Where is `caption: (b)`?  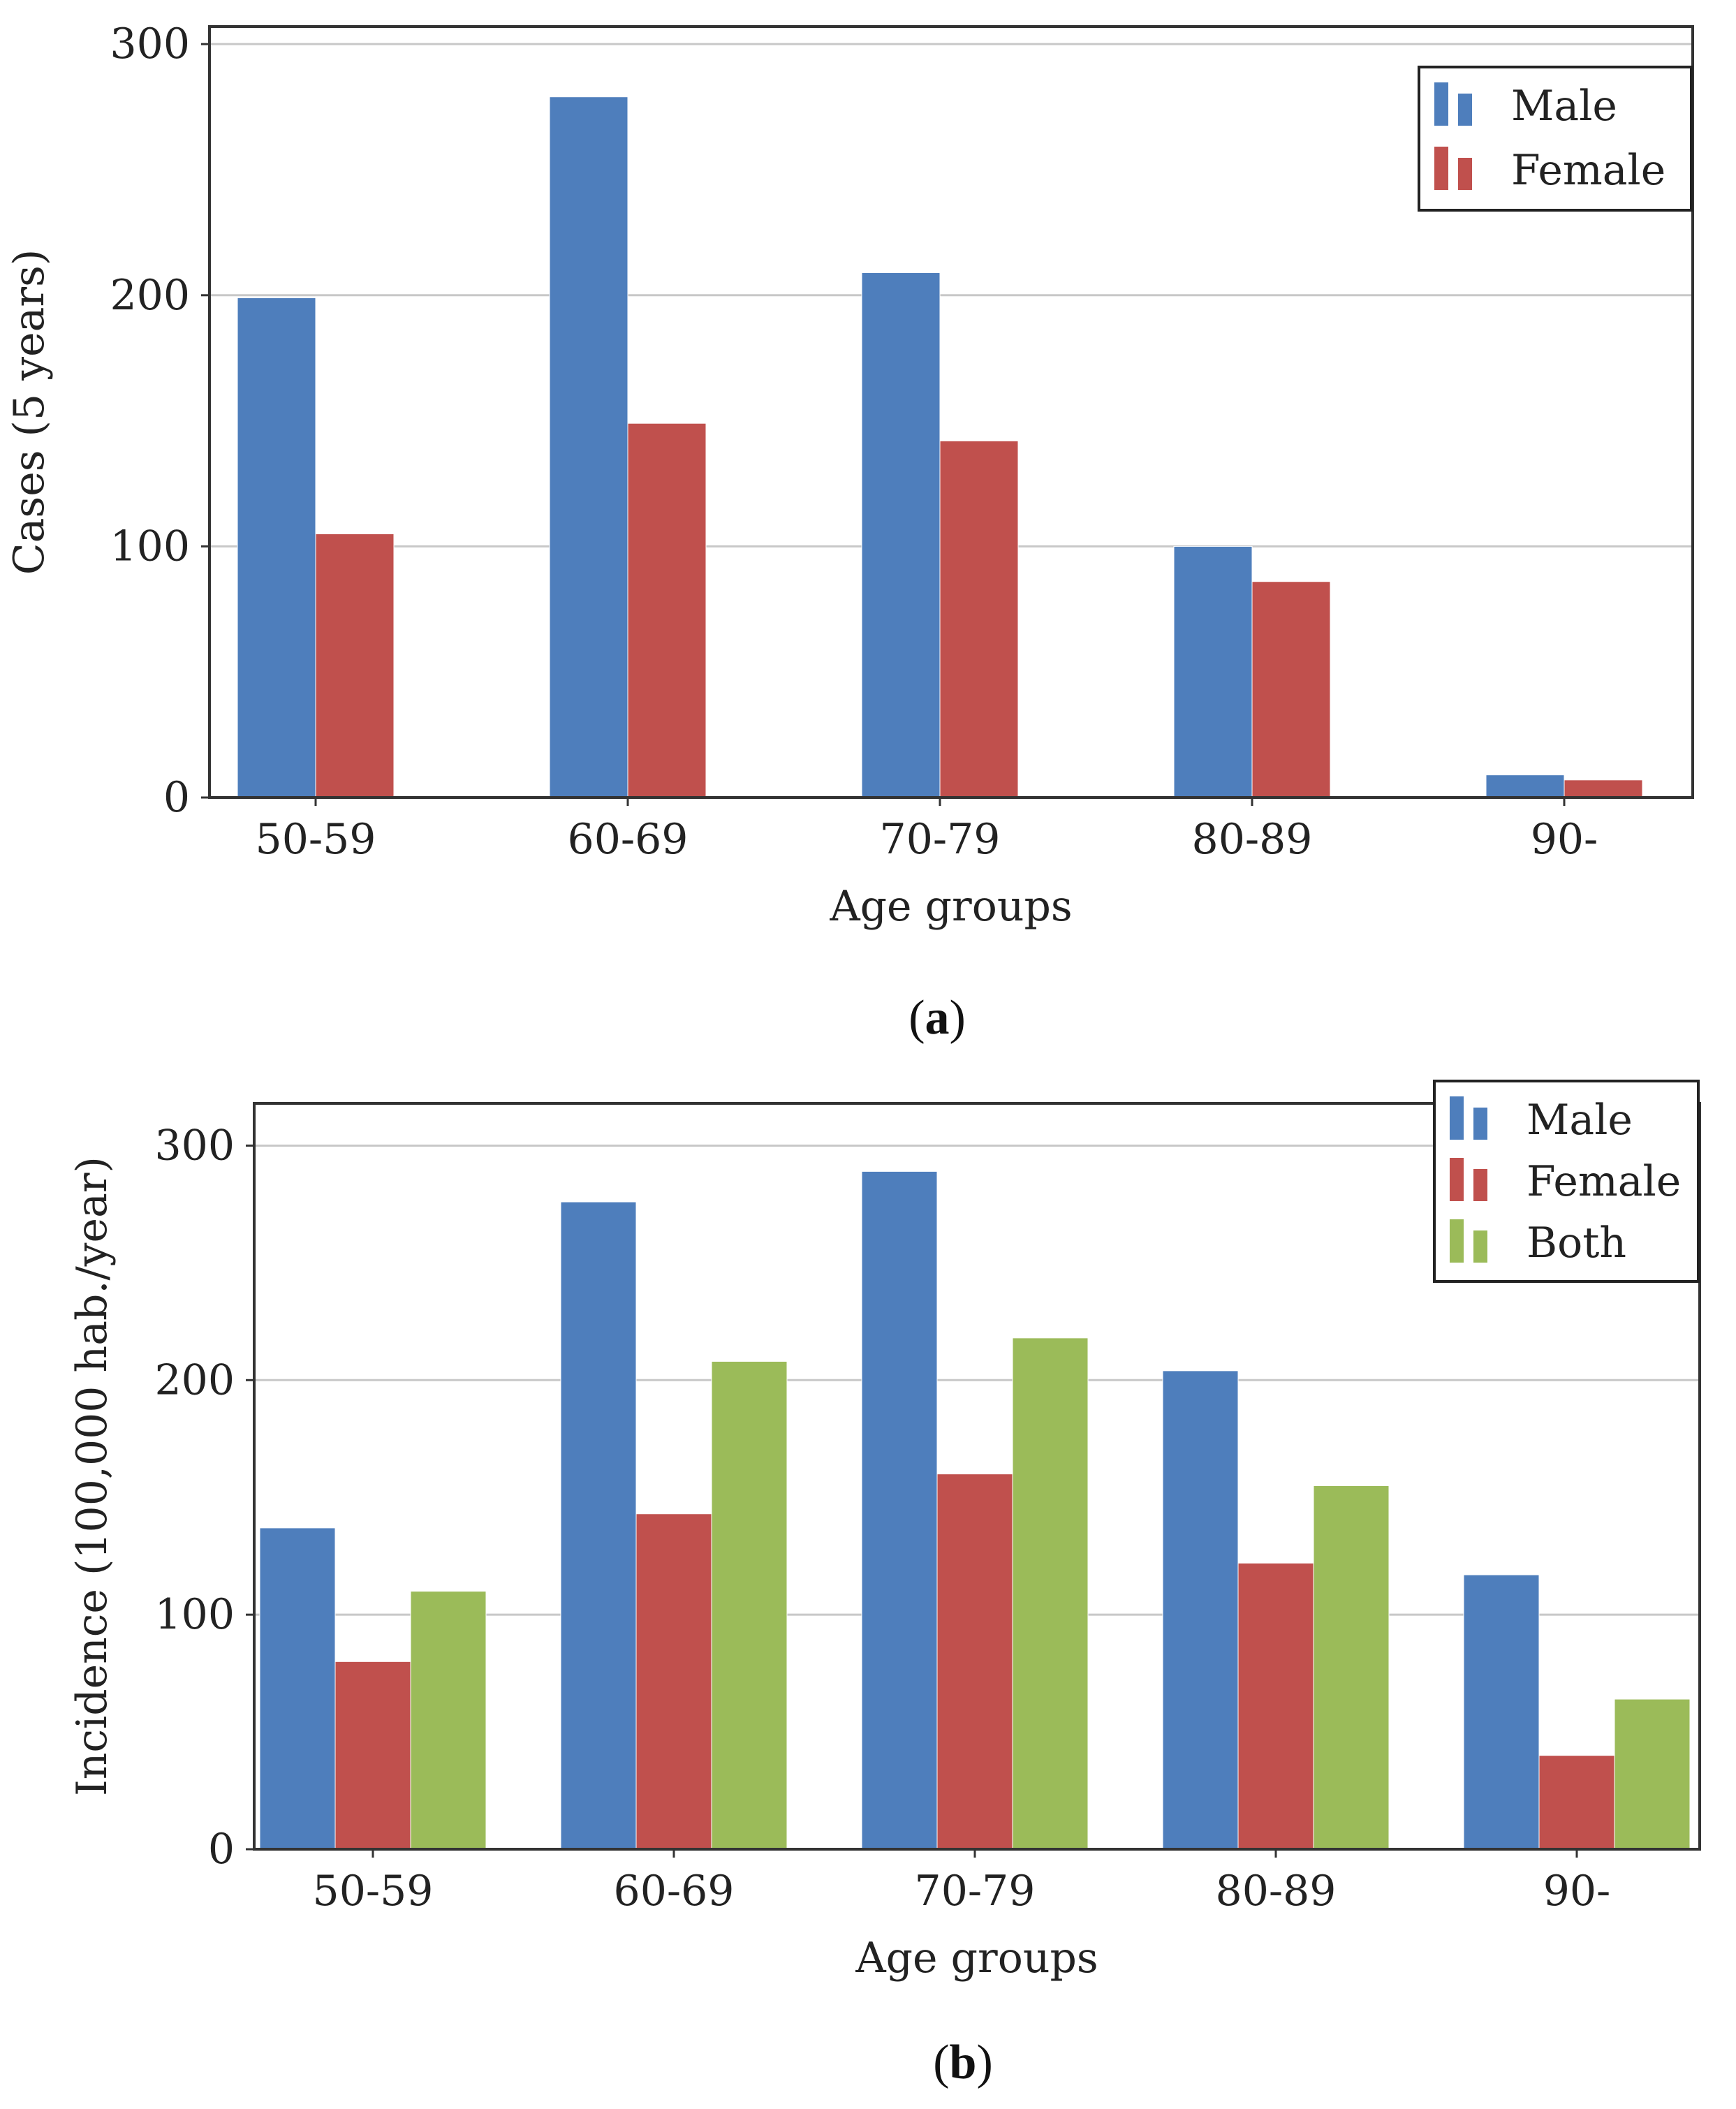 caption: (b) is located at coordinates (963, 2062).